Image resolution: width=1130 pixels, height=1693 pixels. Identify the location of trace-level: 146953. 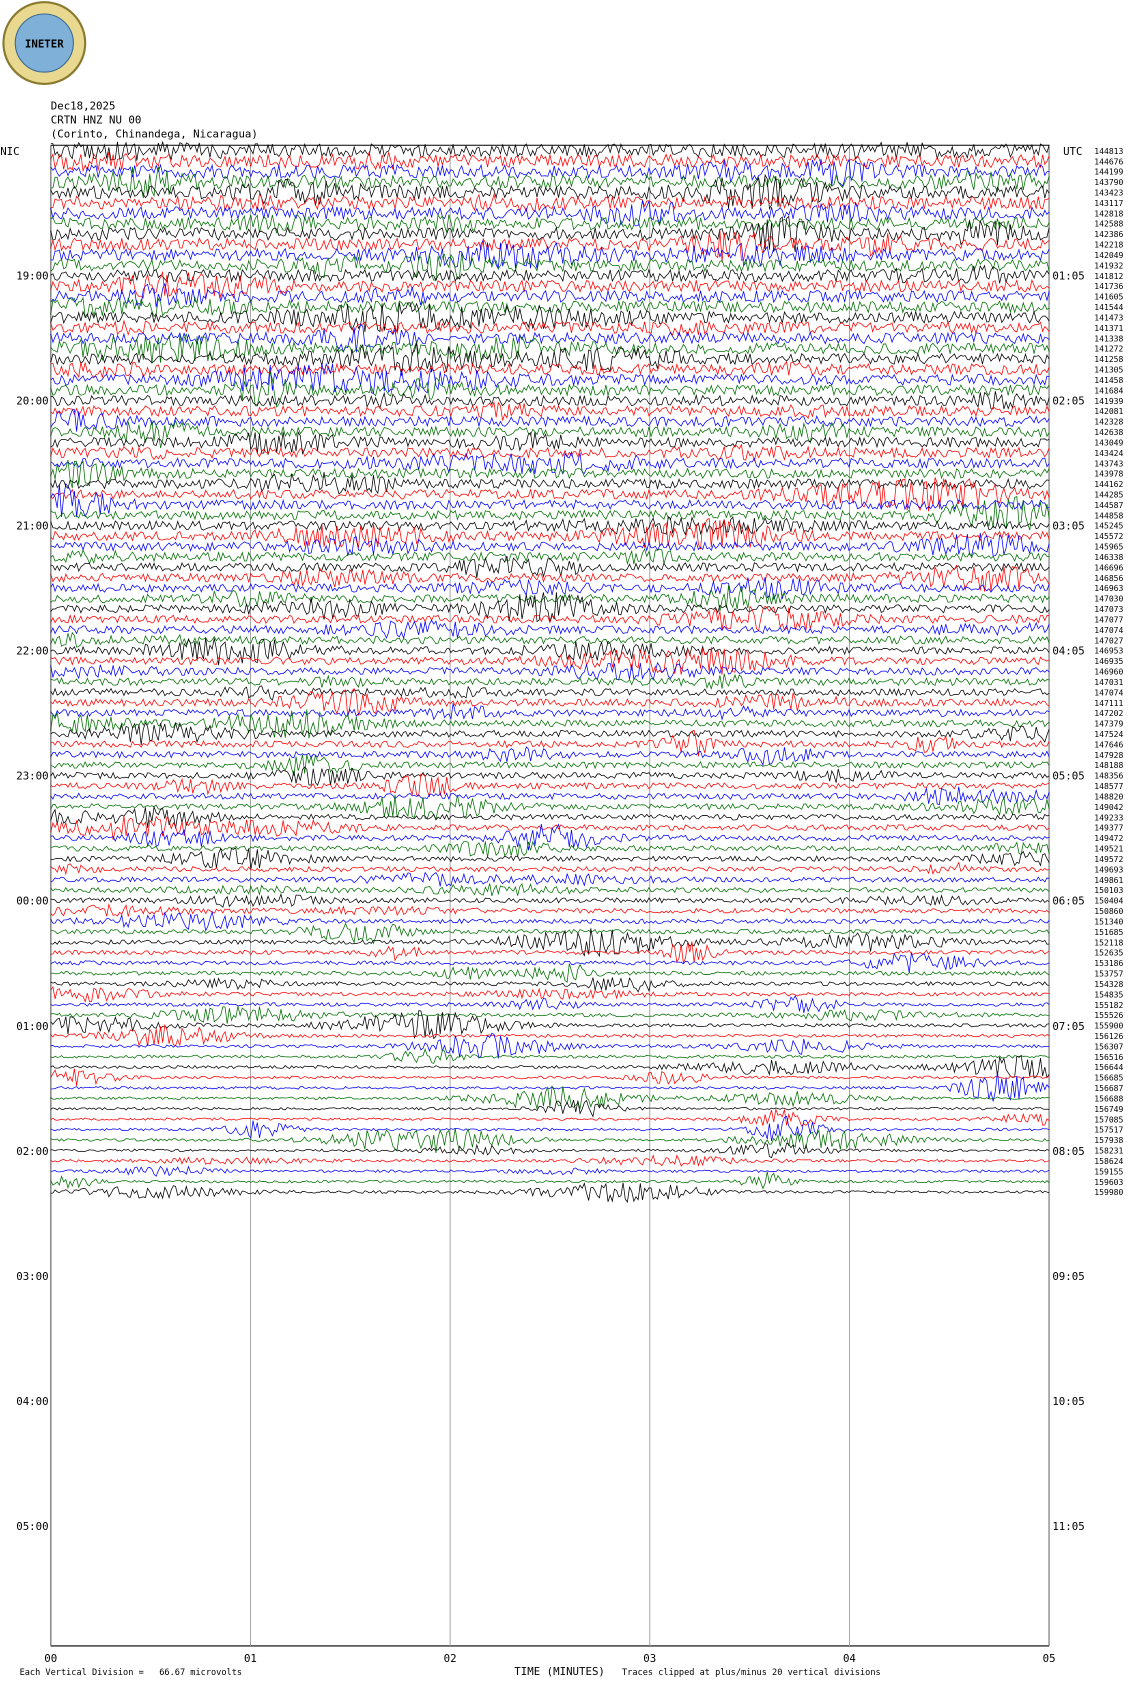
(1108, 651).